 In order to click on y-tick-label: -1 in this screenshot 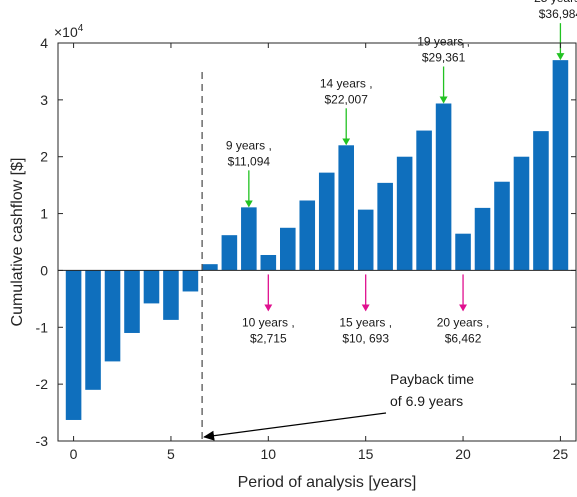, I will do `click(42, 327)`.